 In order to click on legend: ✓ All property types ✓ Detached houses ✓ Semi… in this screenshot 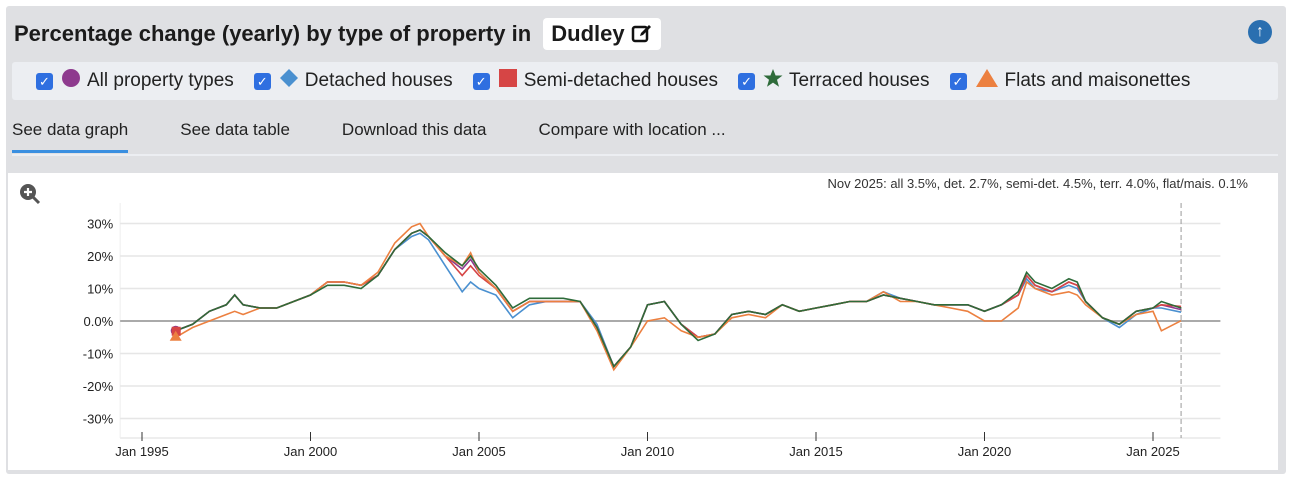, I will do `click(645, 81)`.